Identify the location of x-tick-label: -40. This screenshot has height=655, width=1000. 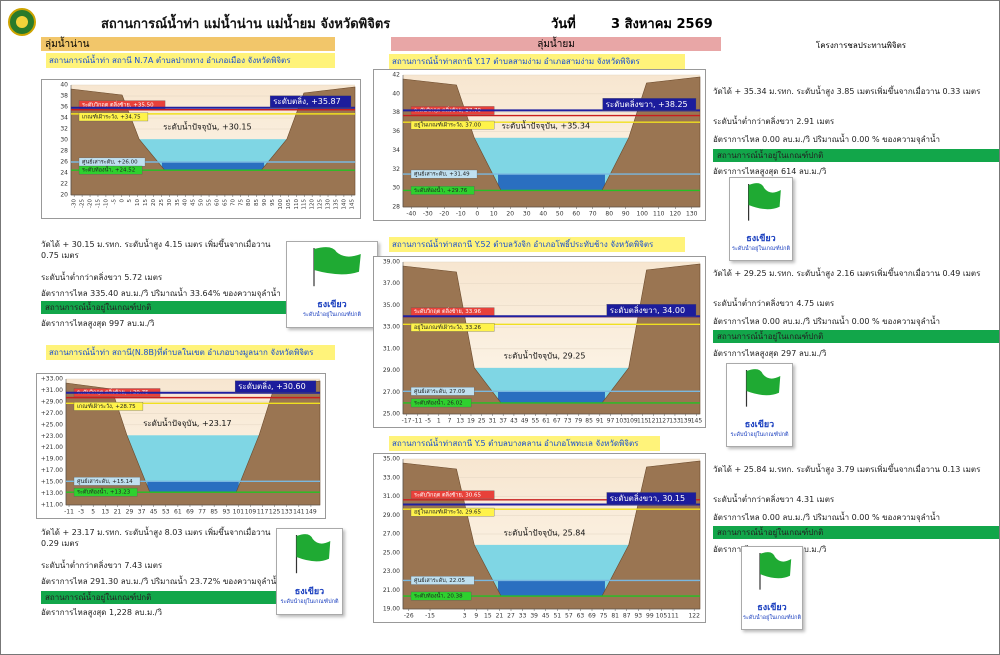
(411, 214).